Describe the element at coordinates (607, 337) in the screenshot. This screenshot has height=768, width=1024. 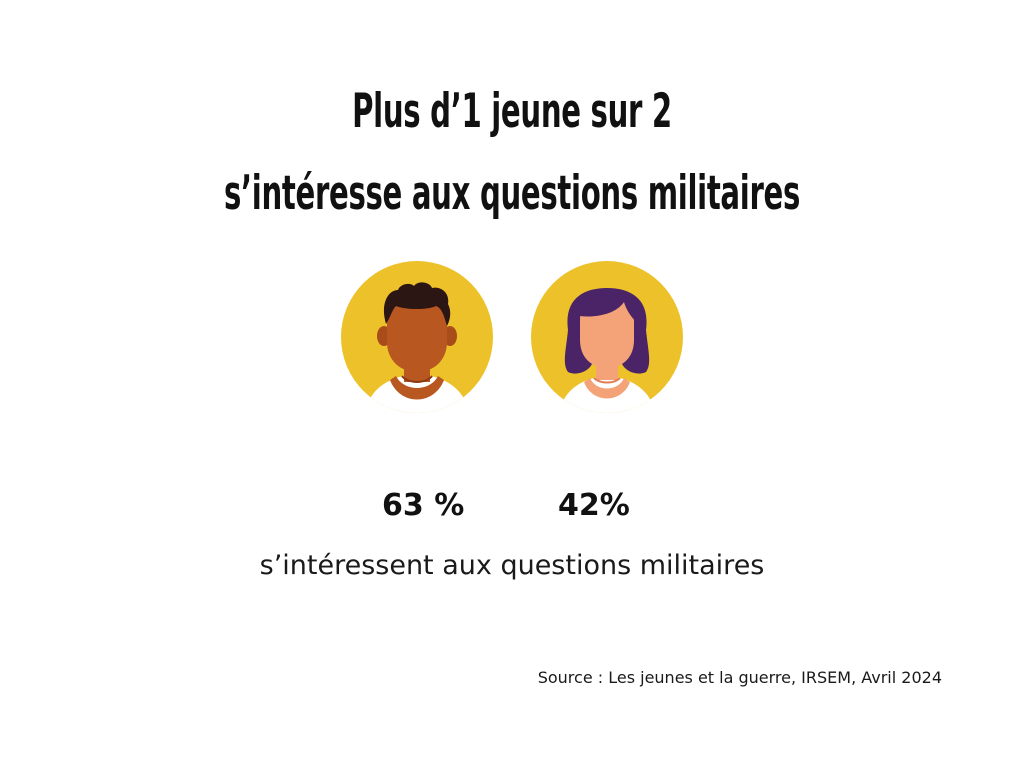
I see `young-woman-avatar-icon` at that location.